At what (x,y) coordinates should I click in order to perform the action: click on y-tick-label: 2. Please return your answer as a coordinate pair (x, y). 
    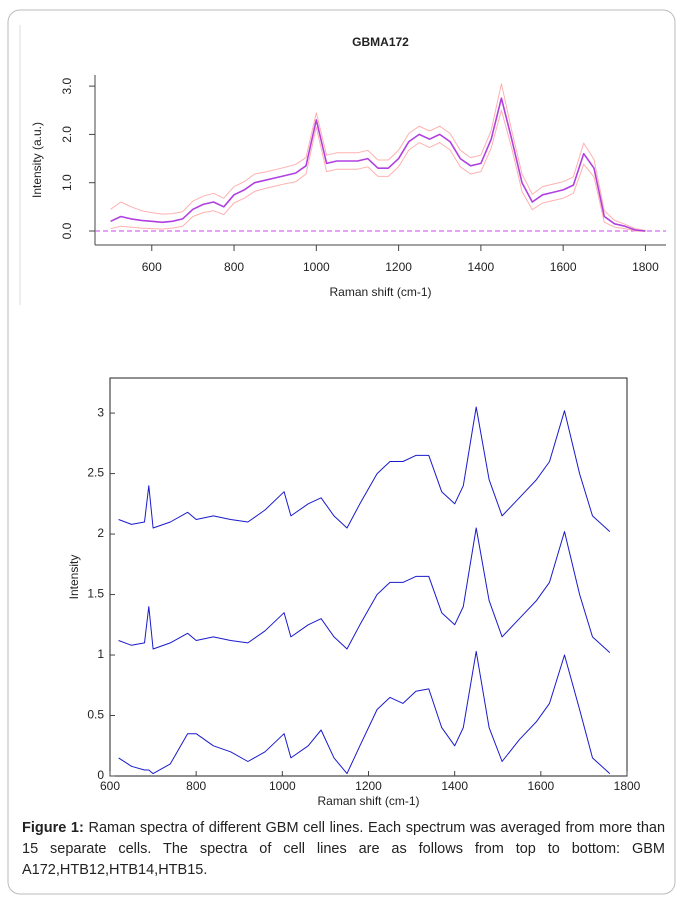
    Looking at the image, I should click on (100, 533).